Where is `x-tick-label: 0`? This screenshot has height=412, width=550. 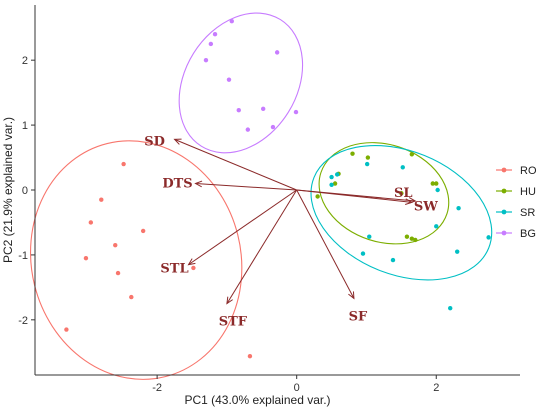 x-tick-label: 0 is located at coordinates (297, 388).